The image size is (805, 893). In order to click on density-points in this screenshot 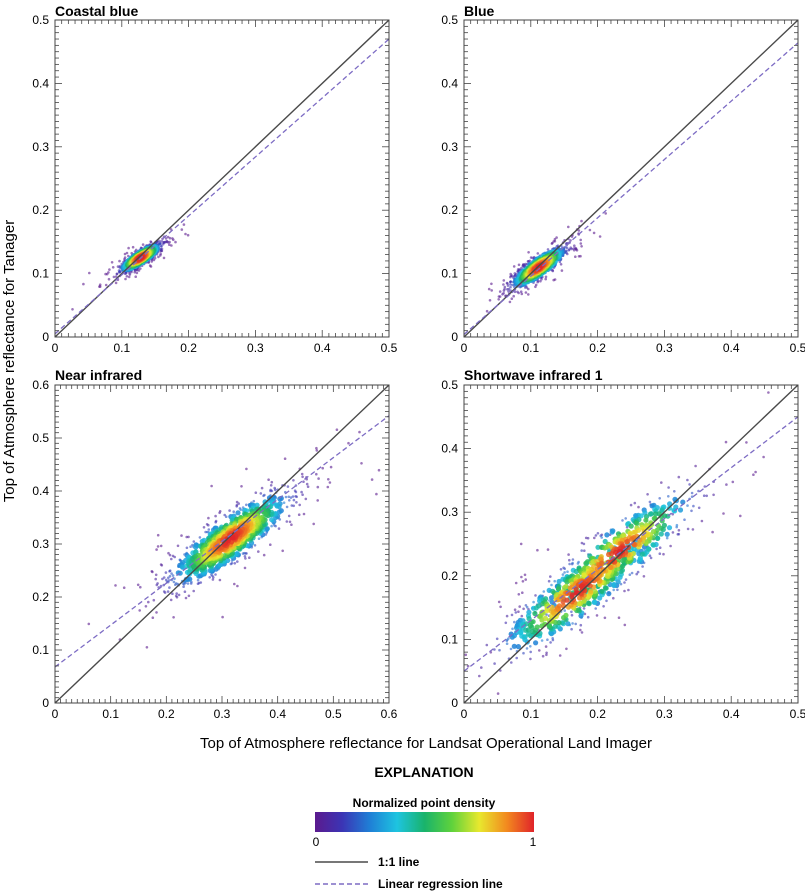, I will do `click(234, 538)`.